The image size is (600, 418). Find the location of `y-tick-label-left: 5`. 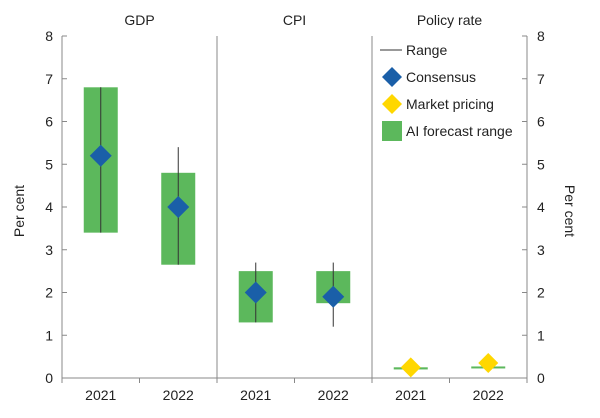

y-tick-label-left: 5 is located at coordinates (49, 164).